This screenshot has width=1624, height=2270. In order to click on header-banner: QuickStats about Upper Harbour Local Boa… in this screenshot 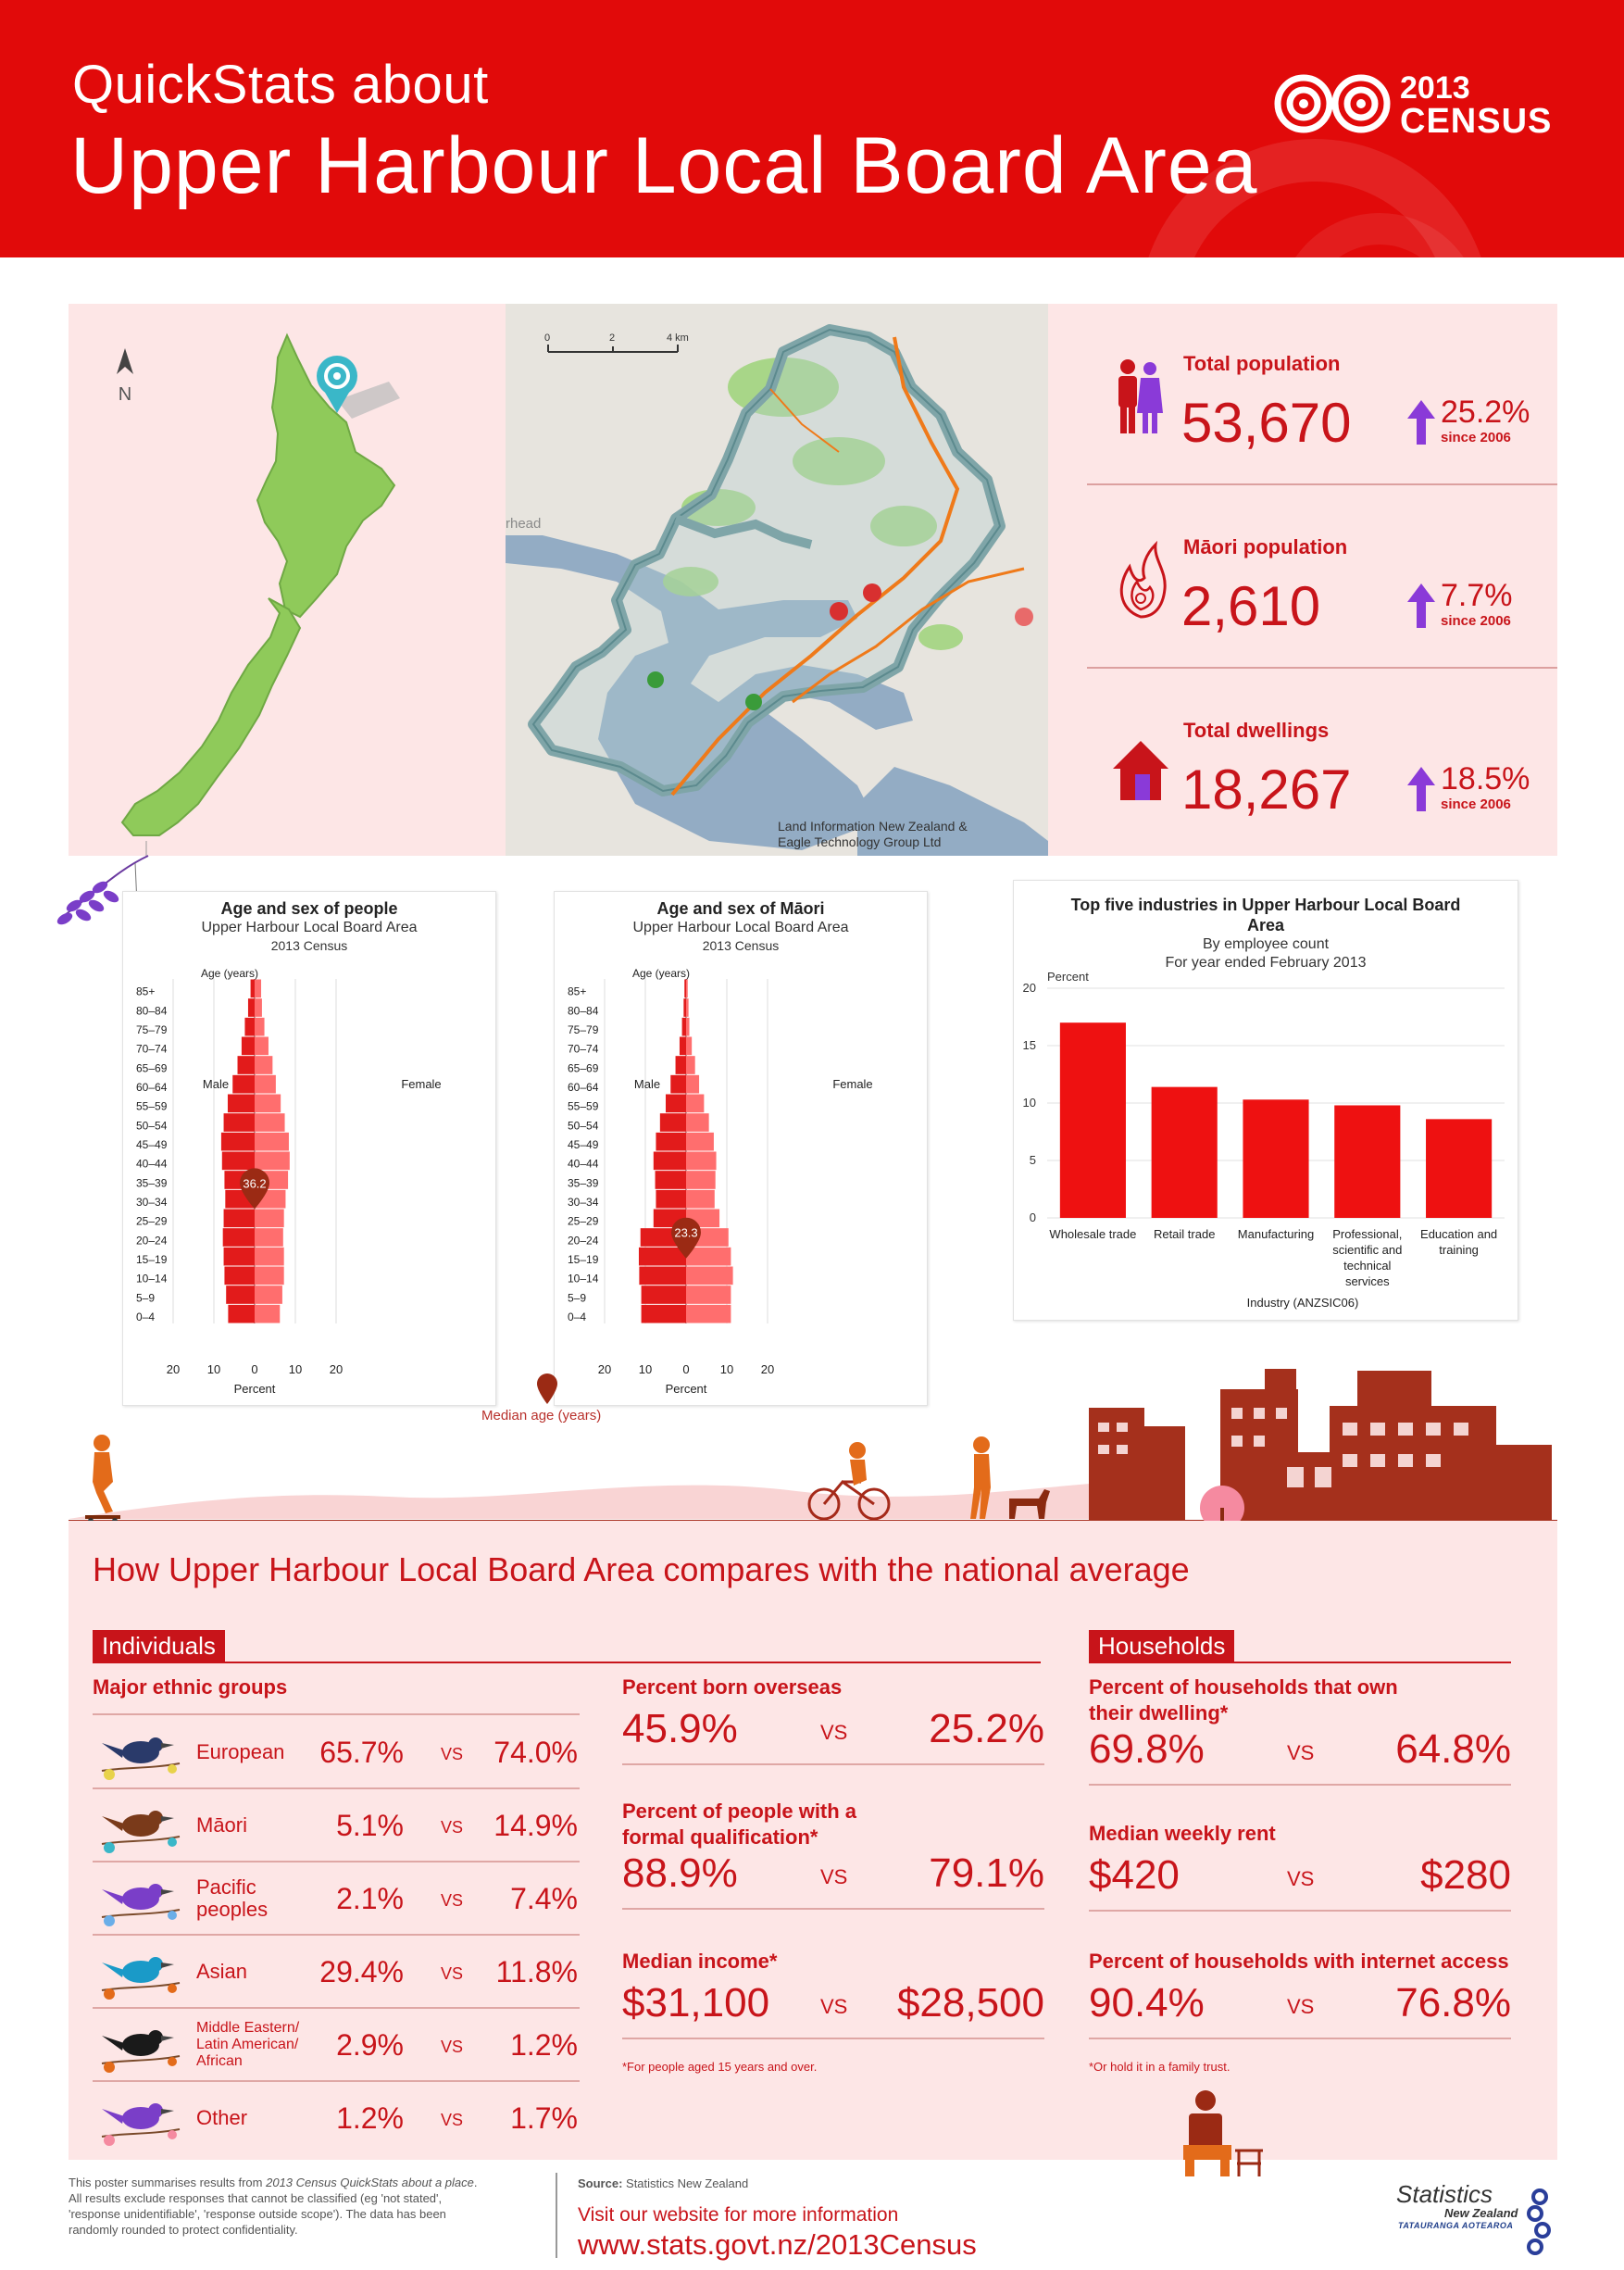, I will do `click(812, 129)`.